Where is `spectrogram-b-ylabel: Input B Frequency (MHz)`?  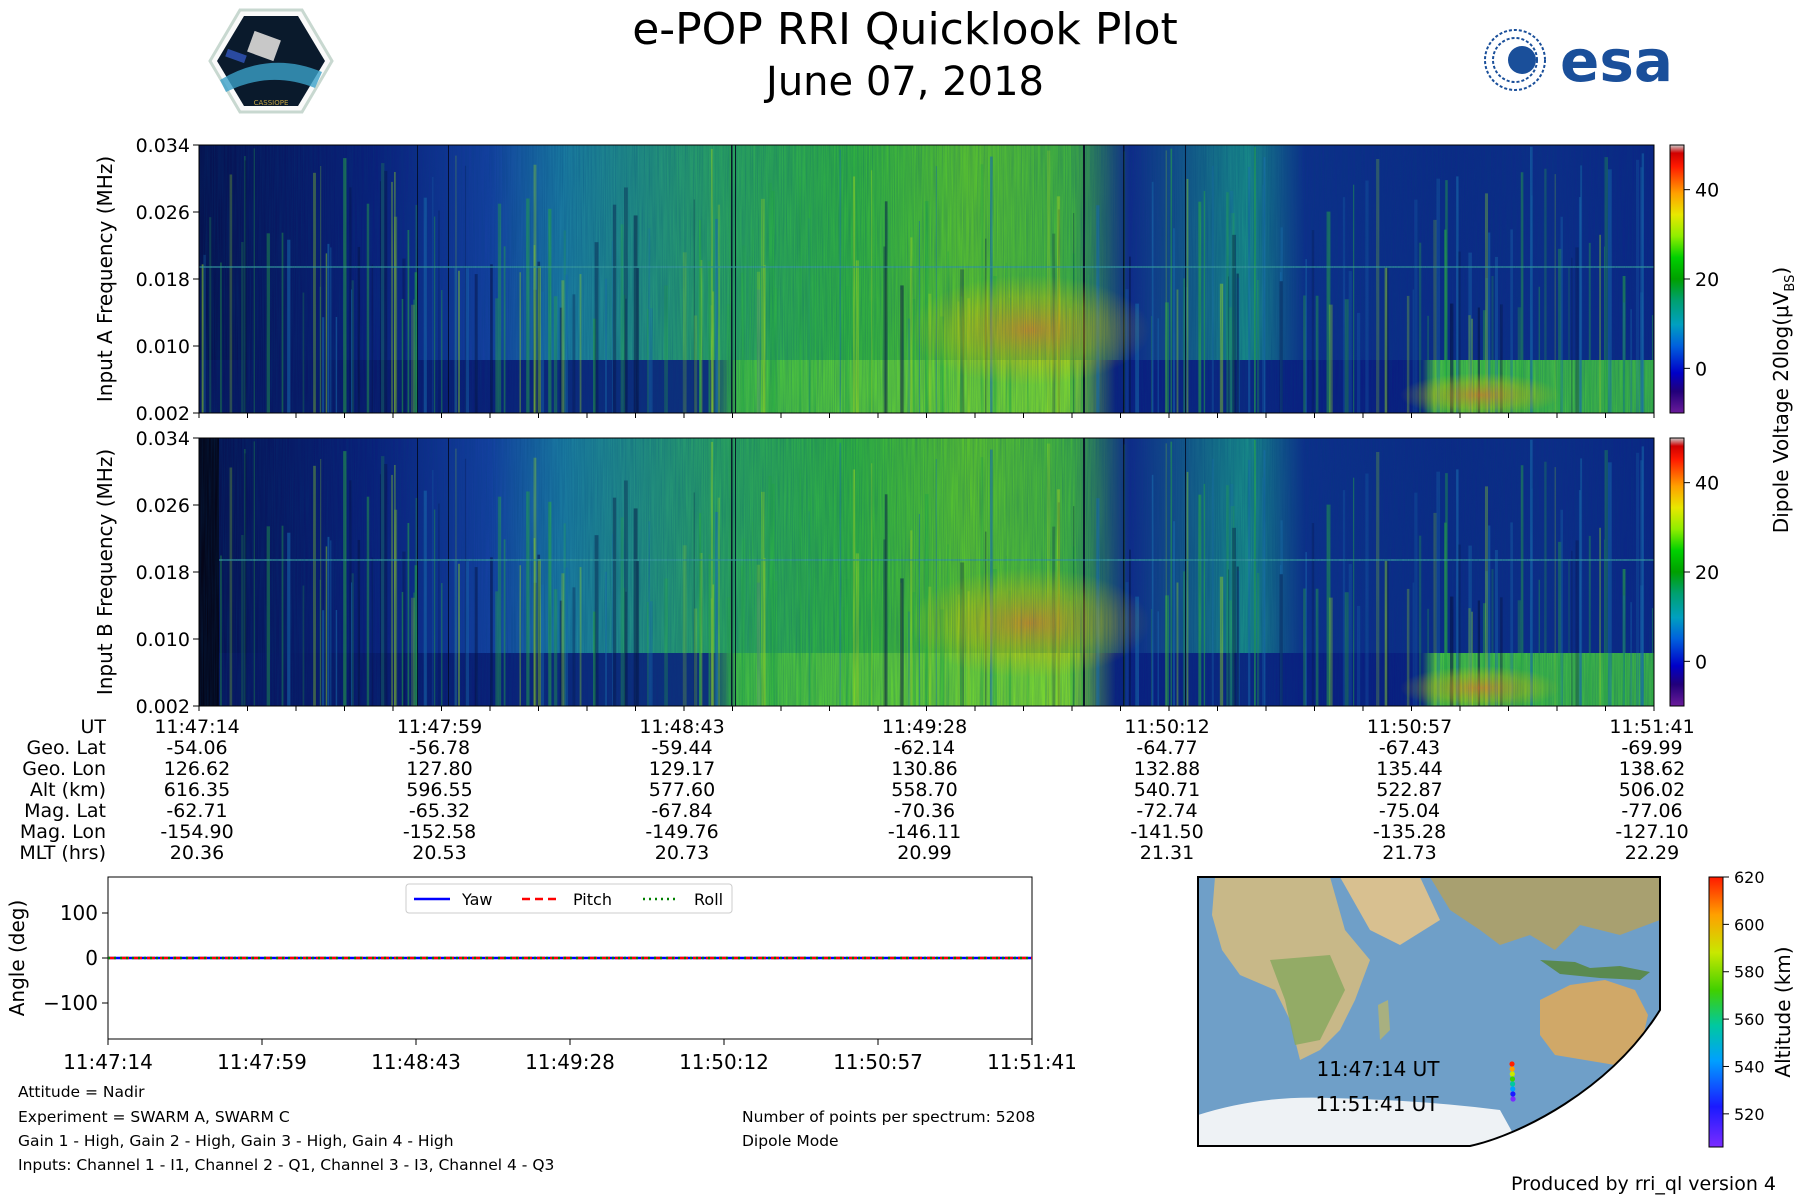
spectrogram-b-ylabel: Input B Frequency (MHz) is located at coordinates (105, 572).